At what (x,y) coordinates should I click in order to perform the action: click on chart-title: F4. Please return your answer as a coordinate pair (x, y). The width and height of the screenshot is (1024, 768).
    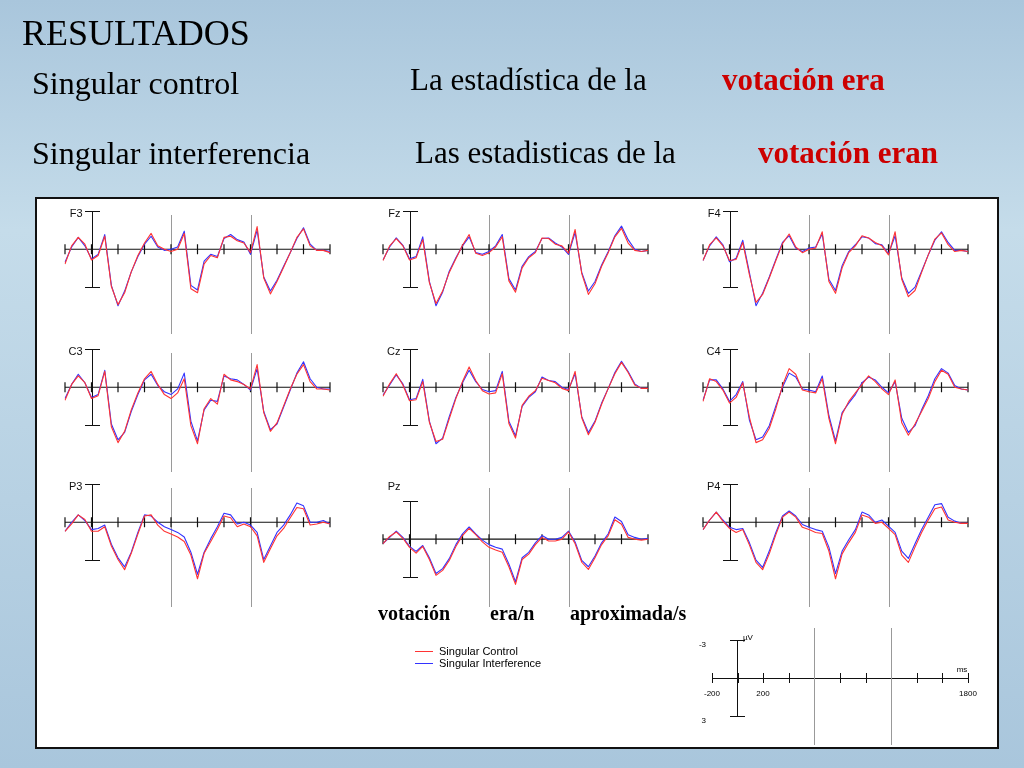
    Looking at the image, I should click on (714, 213).